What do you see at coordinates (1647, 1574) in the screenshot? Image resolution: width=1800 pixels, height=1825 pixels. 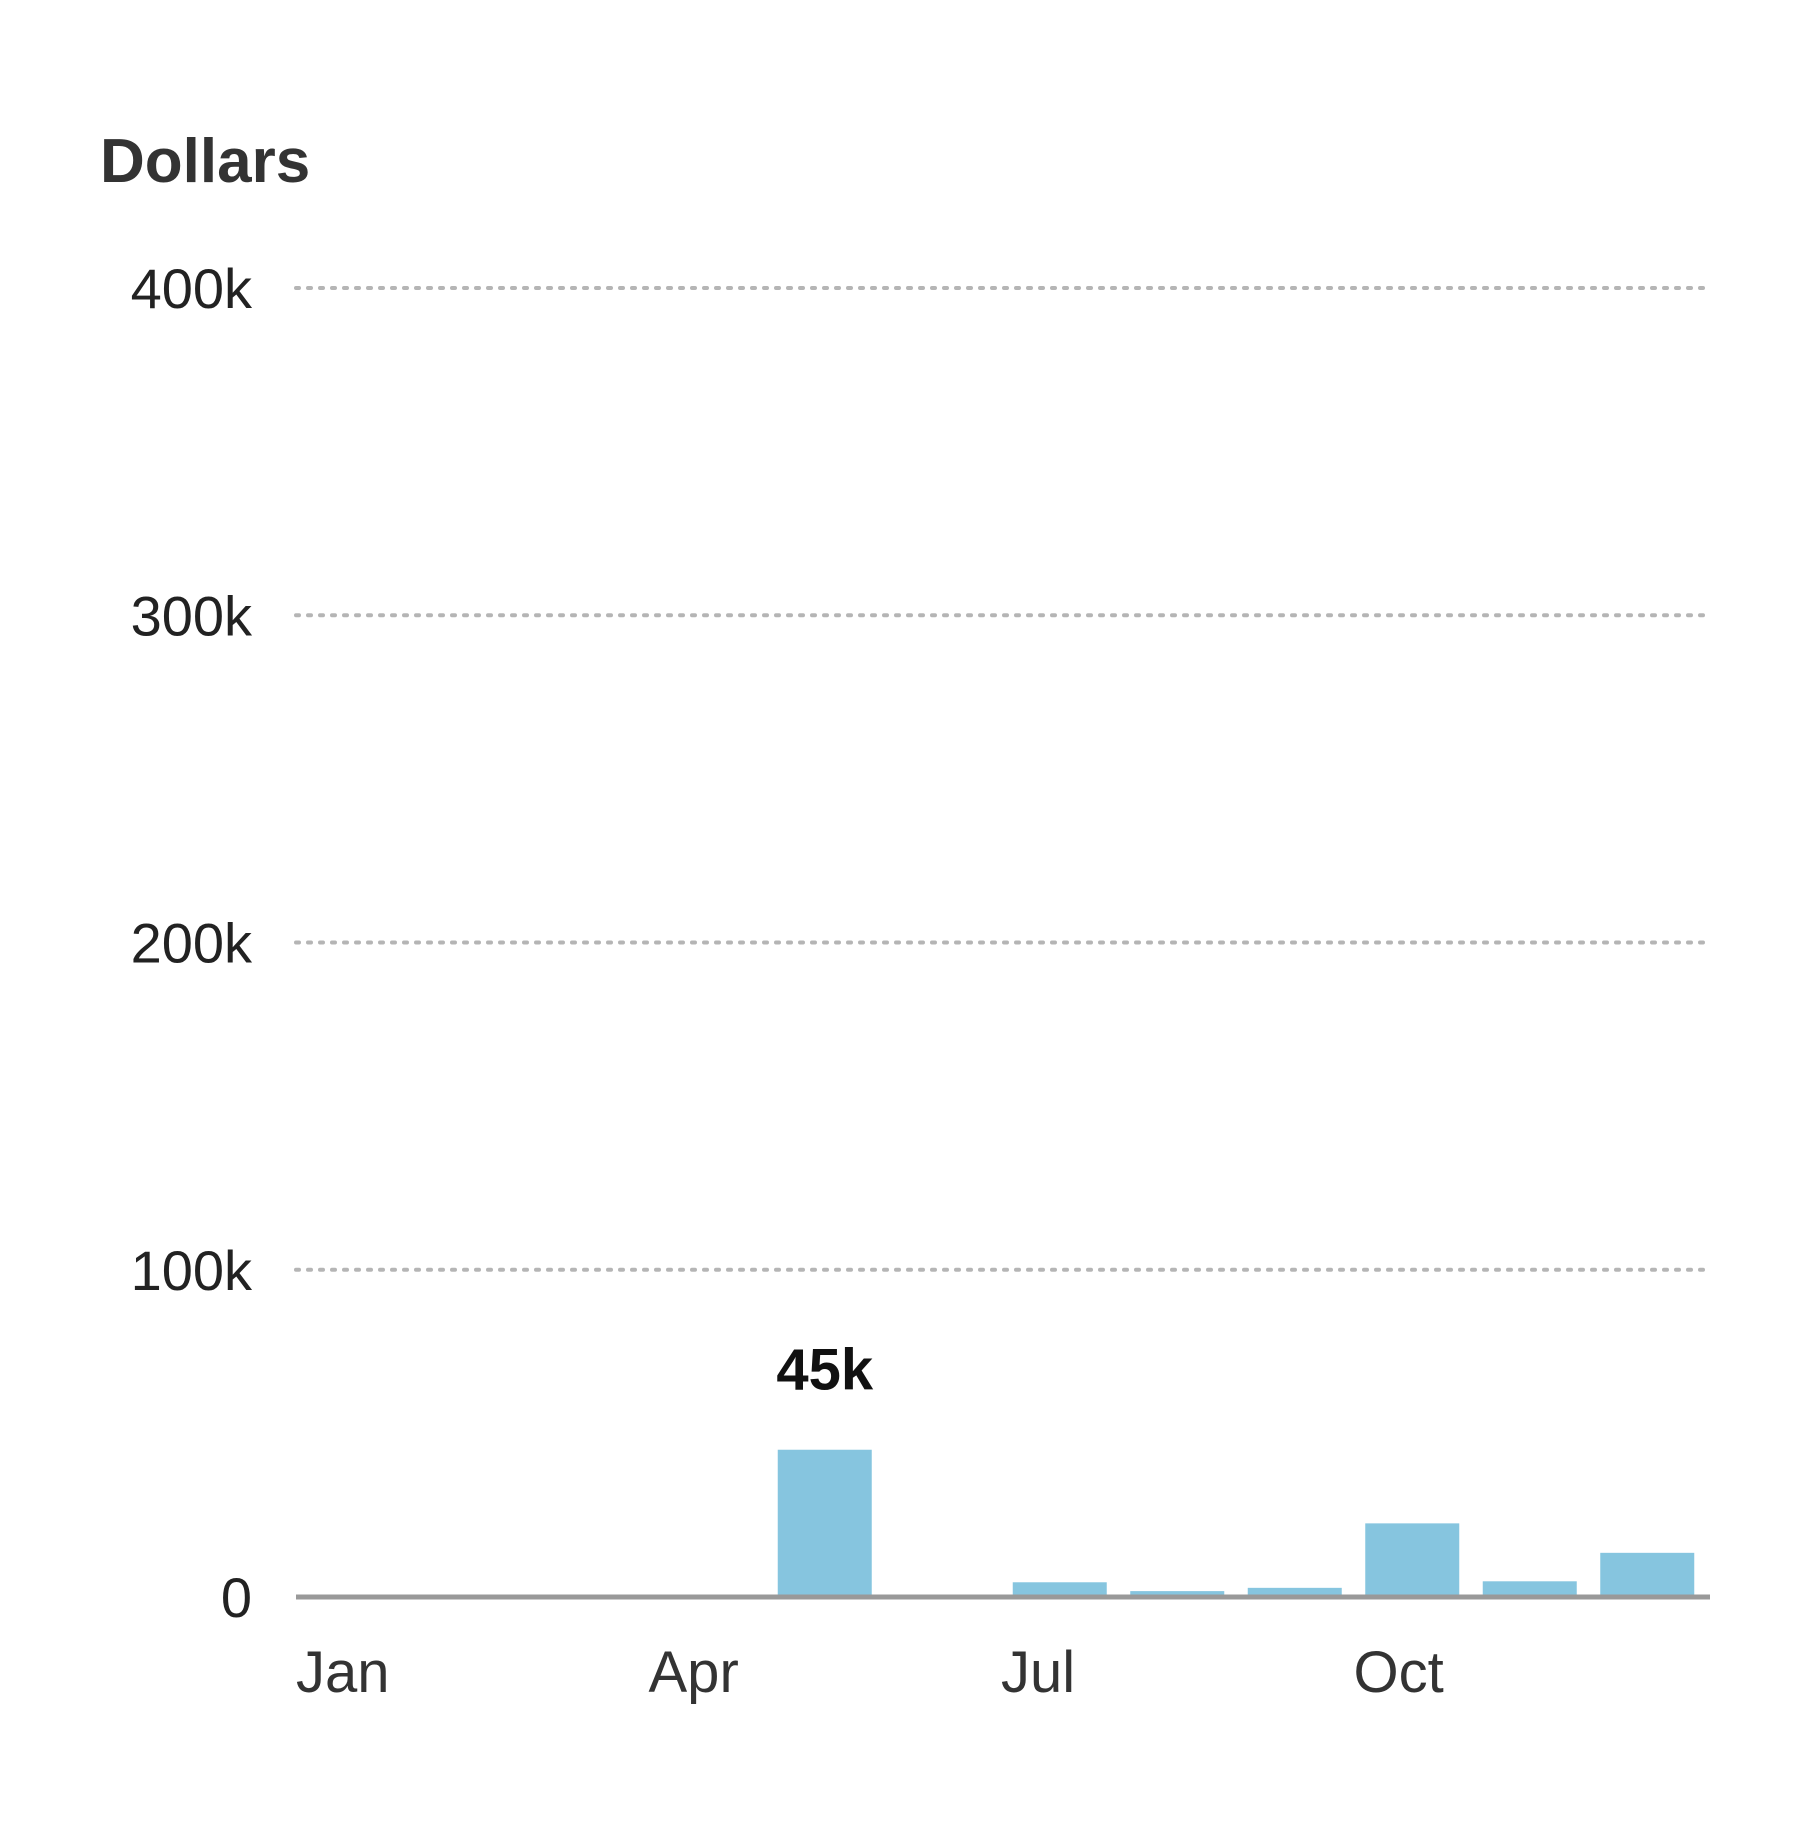 I see `bar-dec` at bounding box center [1647, 1574].